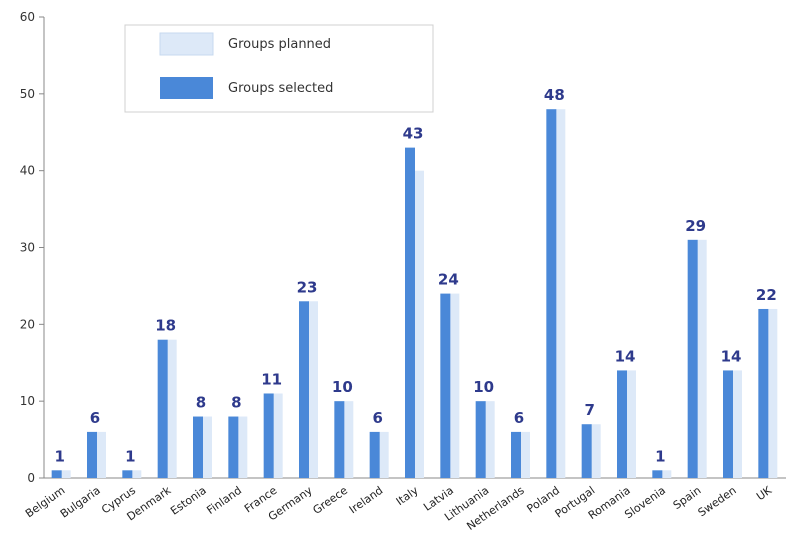  What do you see at coordinates (277, 435) in the screenshot?
I see `bar-planned-france` at bounding box center [277, 435].